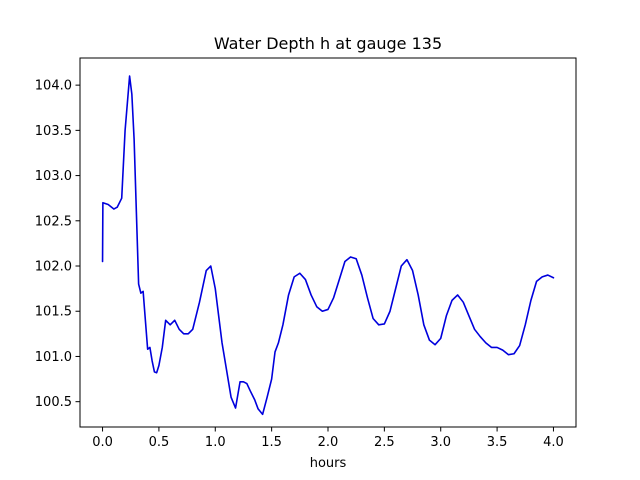 The width and height of the screenshot is (640, 480). I want to click on x-tick-label: 2.5, so click(384, 442).